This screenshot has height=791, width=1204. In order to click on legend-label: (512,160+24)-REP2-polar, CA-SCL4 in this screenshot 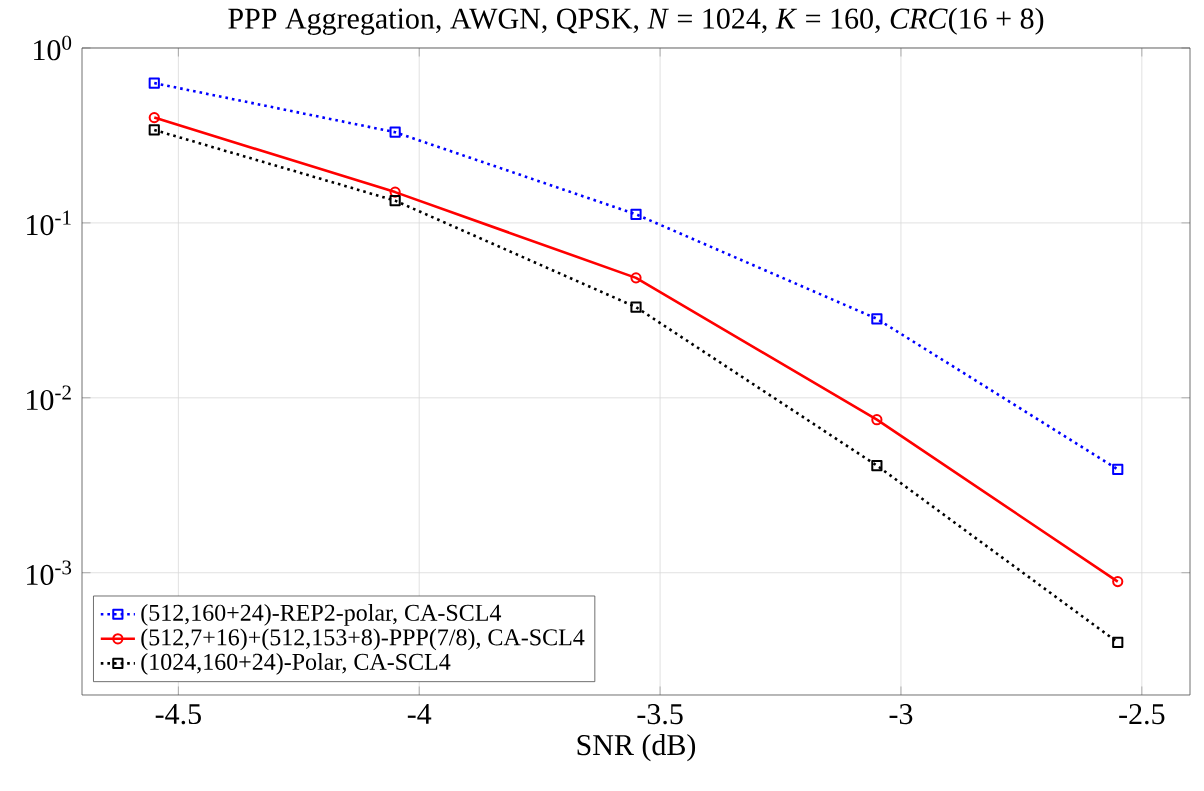, I will do `click(321, 614)`.